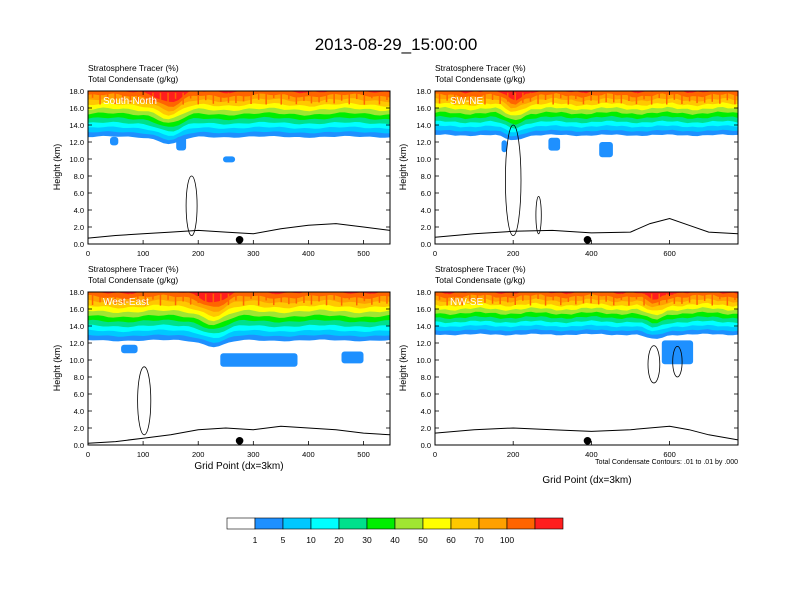 This screenshot has width=792, height=612. What do you see at coordinates (507, 540) in the screenshot?
I see `colorbar-label: 100` at bounding box center [507, 540].